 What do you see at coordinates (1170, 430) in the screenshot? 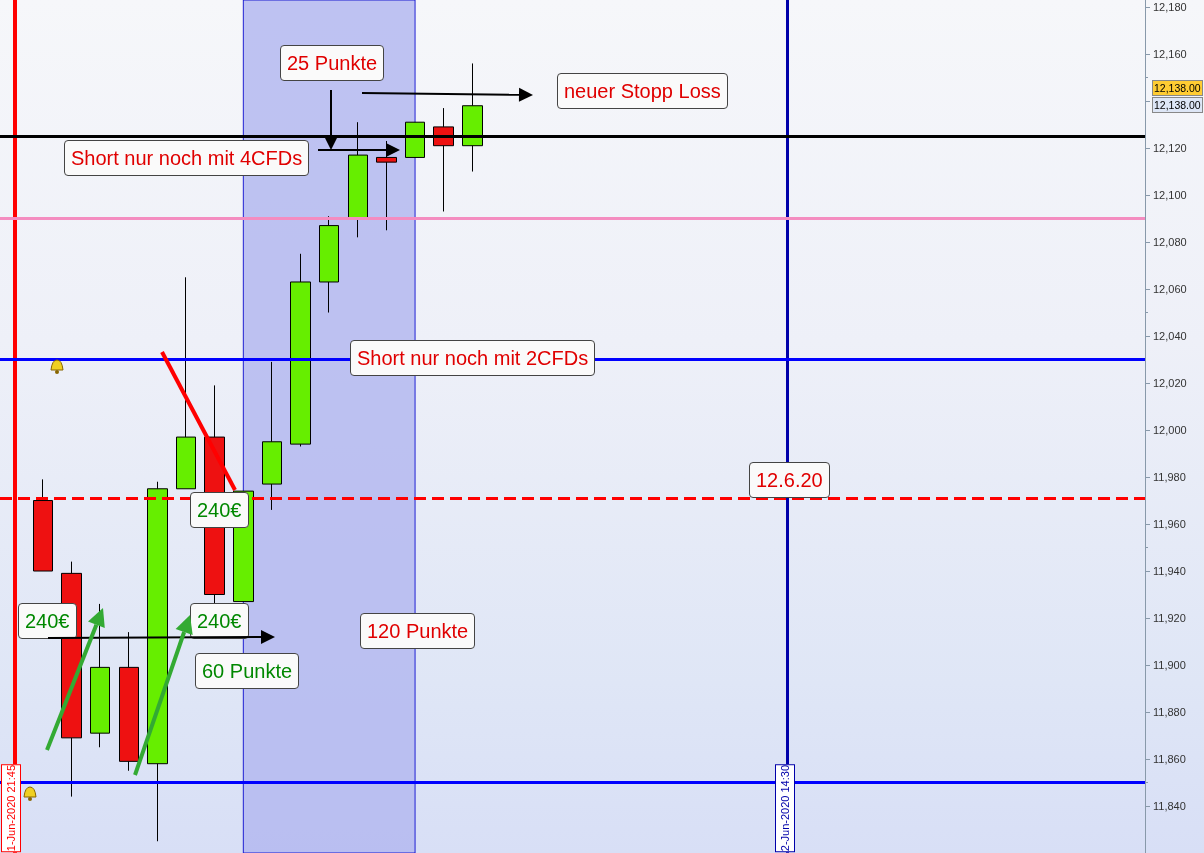
I see `y-tick-label: 12,000` at bounding box center [1170, 430].